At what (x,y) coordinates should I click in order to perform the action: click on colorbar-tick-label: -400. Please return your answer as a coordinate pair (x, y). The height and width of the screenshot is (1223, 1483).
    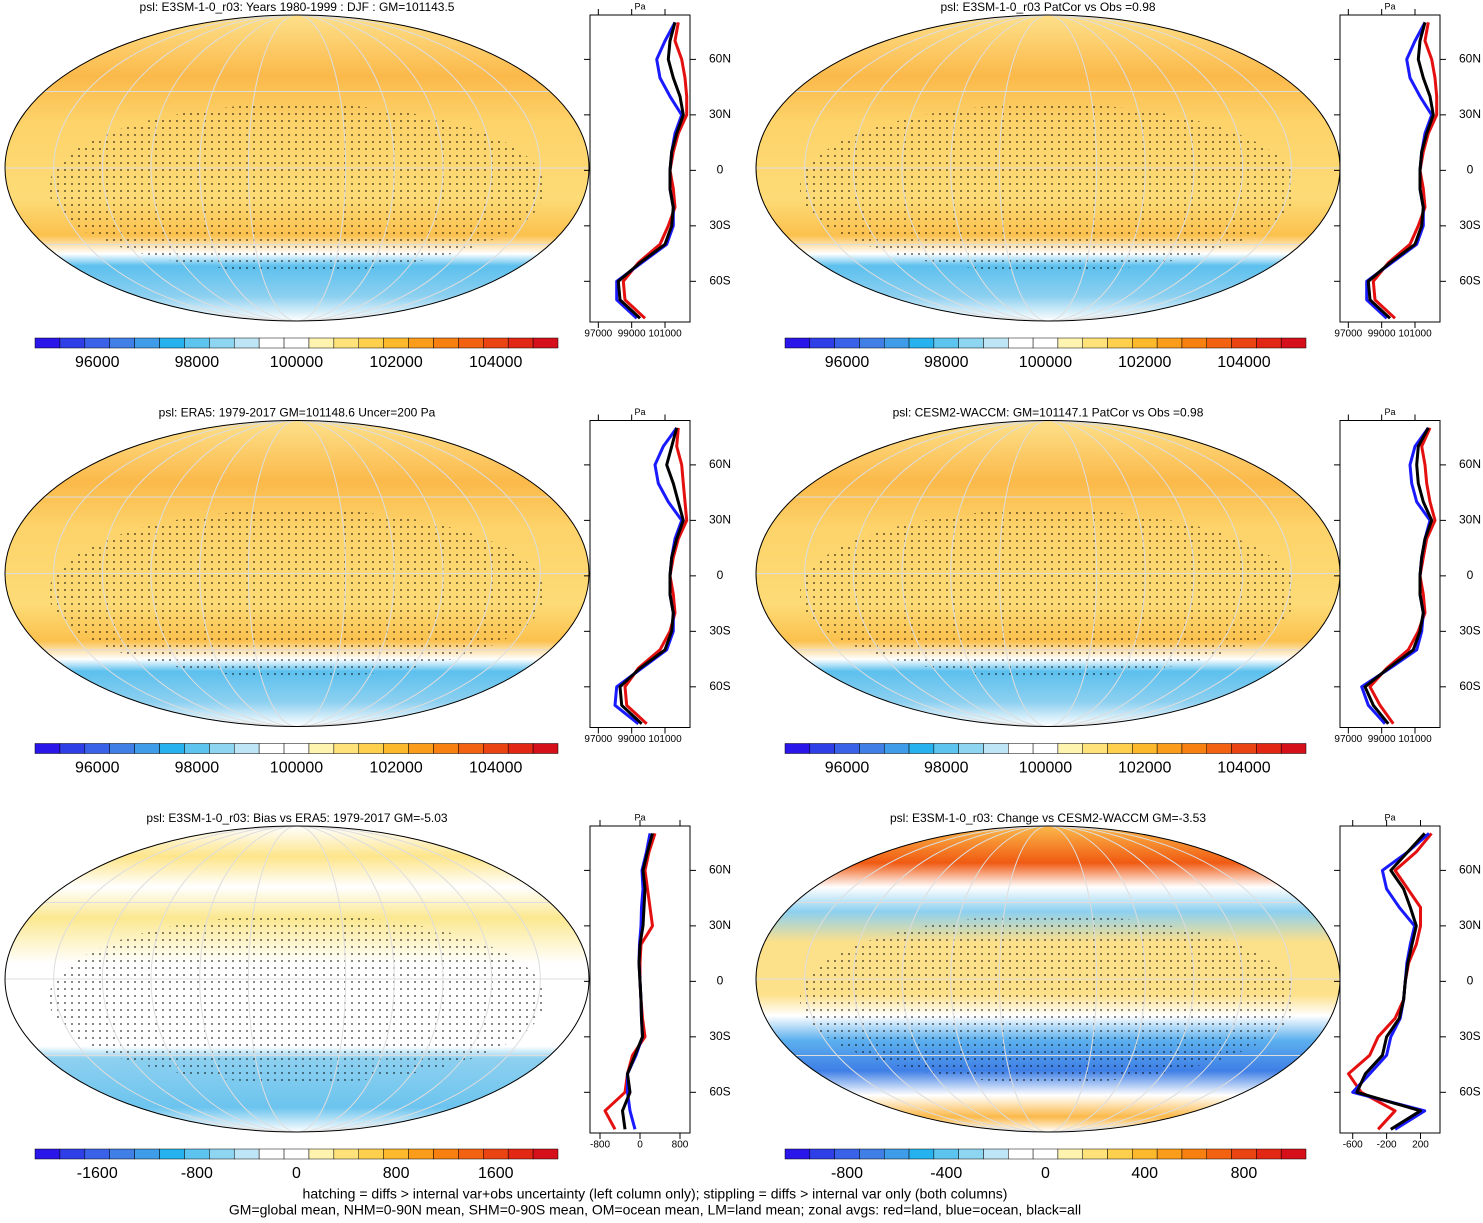
    Looking at the image, I should click on (946, 1173).